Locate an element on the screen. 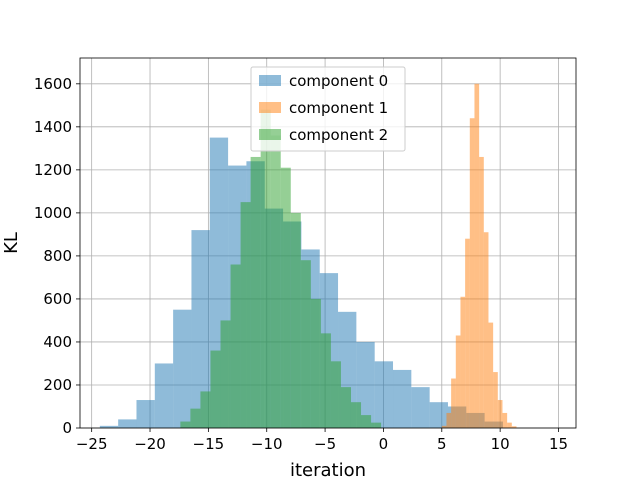 The height and width of the screenshot is (480, 640). legend-label: component 1 is located at coordinates (338, 108).